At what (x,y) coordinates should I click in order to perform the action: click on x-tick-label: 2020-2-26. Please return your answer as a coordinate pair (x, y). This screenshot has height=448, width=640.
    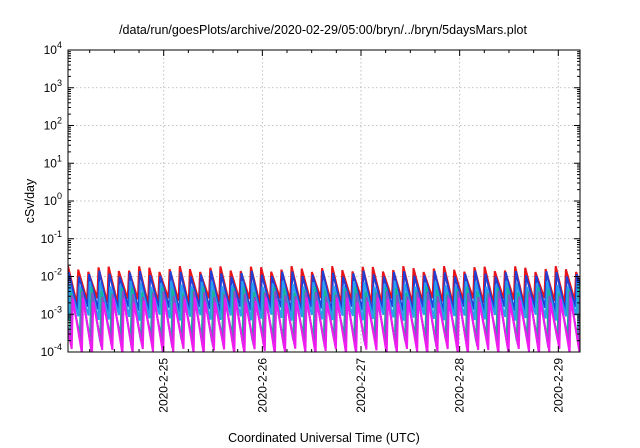
    Looking at the image, I should click on (262, 385).